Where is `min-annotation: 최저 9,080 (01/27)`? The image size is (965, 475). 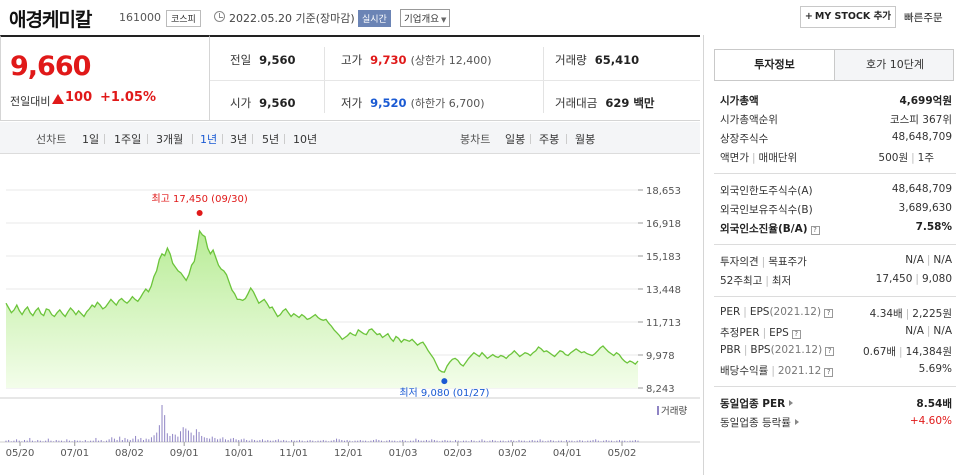 min-annotation: 최저 9,080 (01/27) is located at coordinates (444, 393).